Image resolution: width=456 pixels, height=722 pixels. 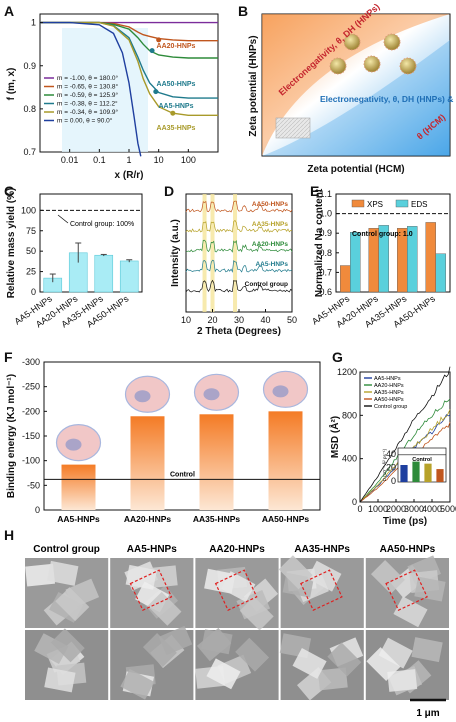 What do you see at coordinates (314, 191) in the screenshot?
I see `panel-label-e: E` at bounding box center [314, 191].